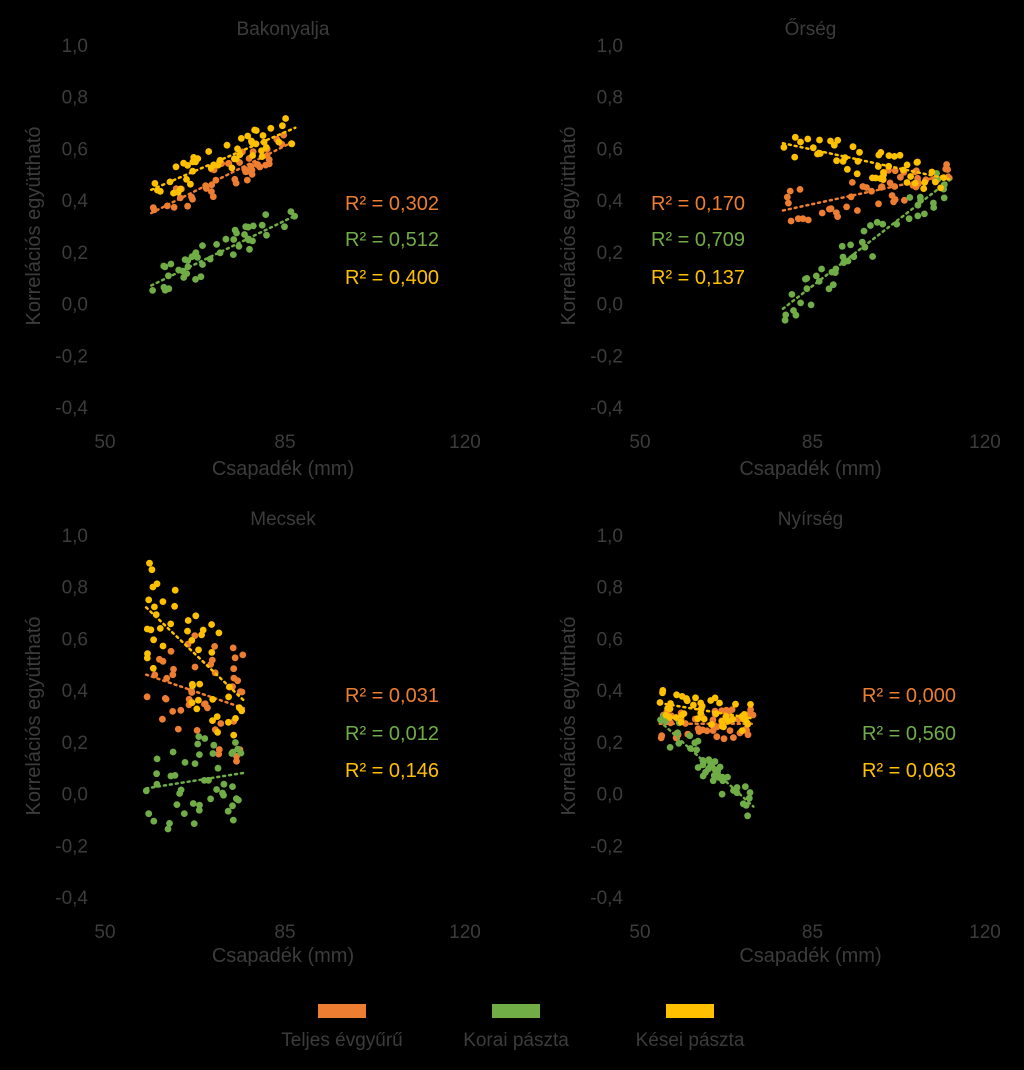 Image resolution: width=1024 pixels, height=1070 pixels. Describe the element at coordinates (75, 743) in the screenshot. I see `y-tick-label: 0,2` at that location.